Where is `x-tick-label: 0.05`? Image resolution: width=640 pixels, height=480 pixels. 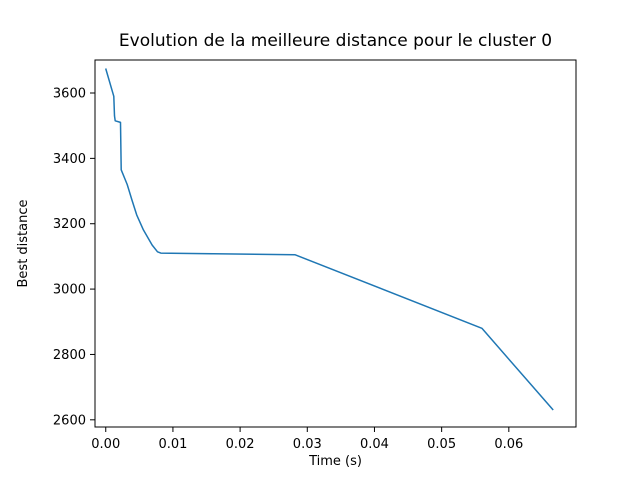 x-tick-label: 0.05 is located at coordinates (441, 444).